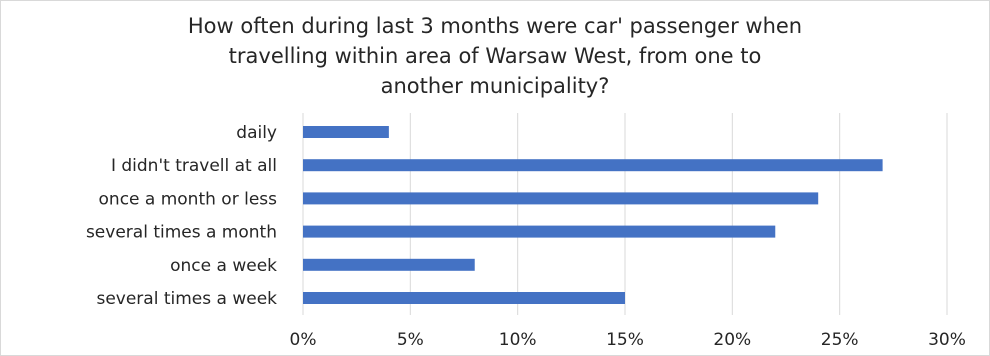  Describe the element at coordinates (186, 299) in the screenshot. I see `category-label: several times a week` at that location.